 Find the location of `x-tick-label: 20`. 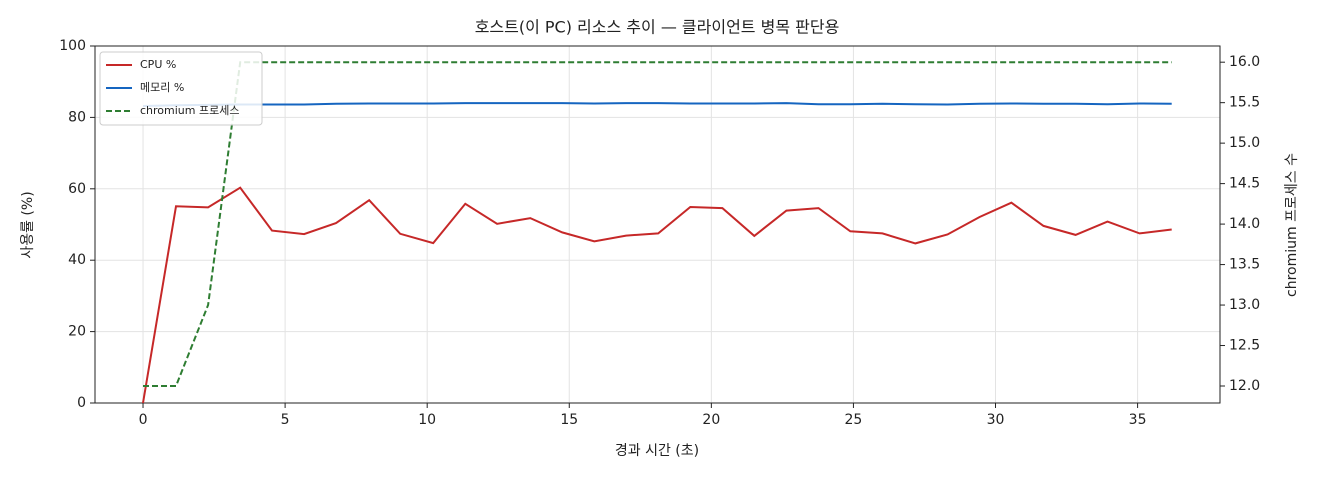

x-tick-label: 20 is located at coordinates (711, 420).